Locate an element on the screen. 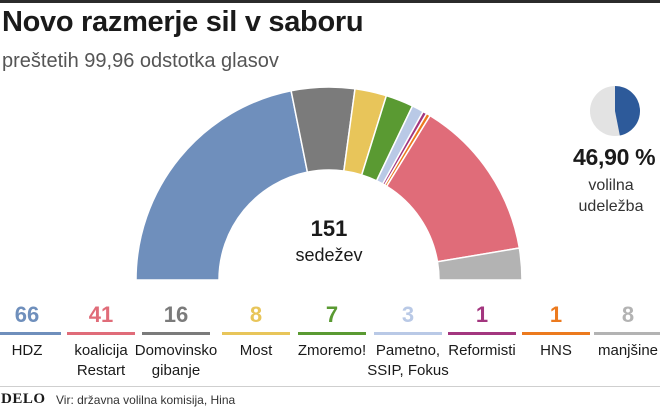 Image resolution: width=660 pixels, height=419 pixels. legend-value: 41 is located at coordinates (101, 314).